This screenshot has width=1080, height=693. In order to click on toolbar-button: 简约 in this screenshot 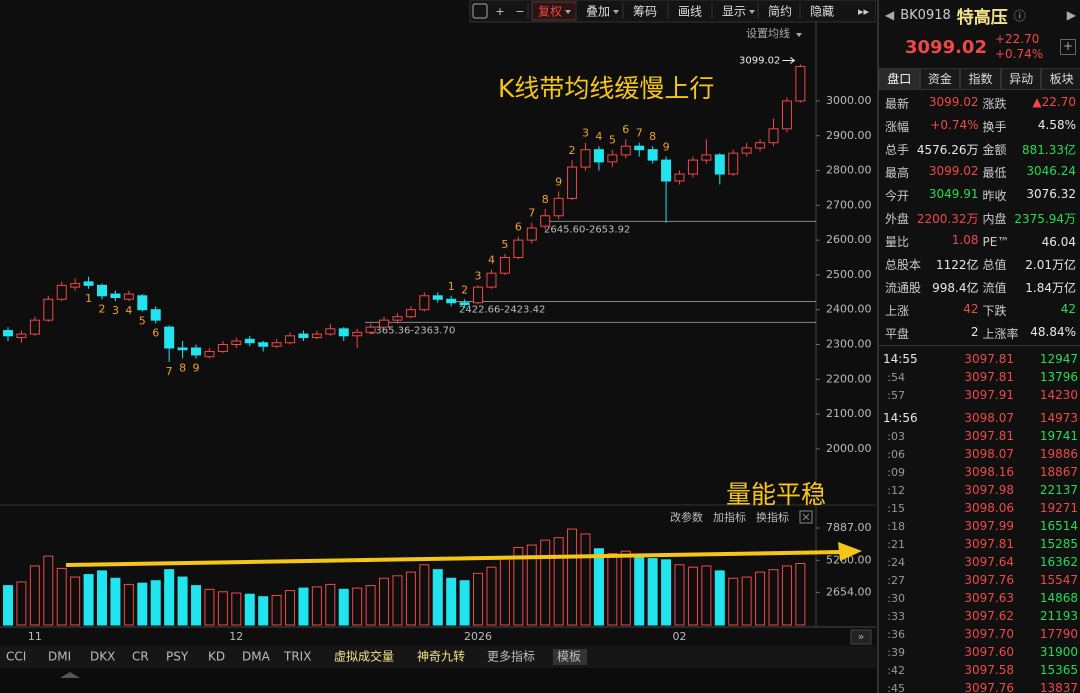, I will do `click(780, 11)`.